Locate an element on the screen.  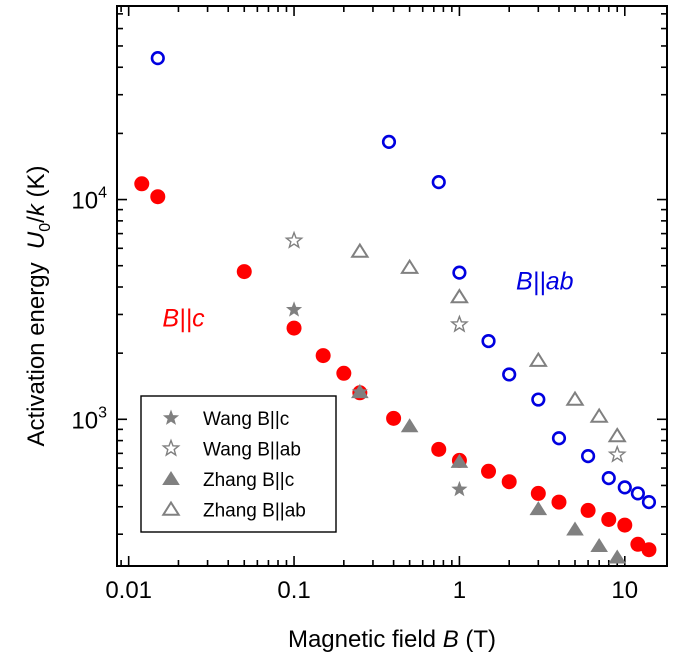
x-tick-label: 0.01 is located at coordinates (128, 590).